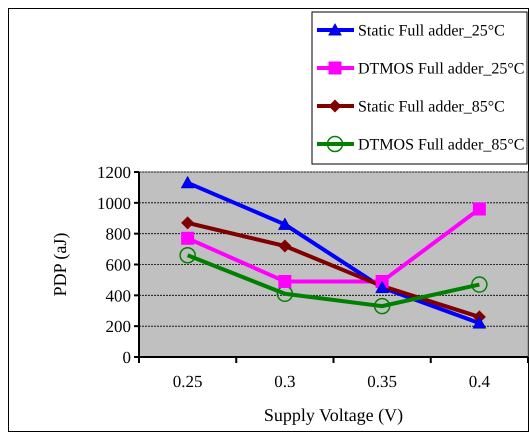 This screenshot has width=529, height=432. What do you see at coordinates (118, 234) in the screenshot?
I see `y-tick-label: 800` at bounding box center [118, 234].